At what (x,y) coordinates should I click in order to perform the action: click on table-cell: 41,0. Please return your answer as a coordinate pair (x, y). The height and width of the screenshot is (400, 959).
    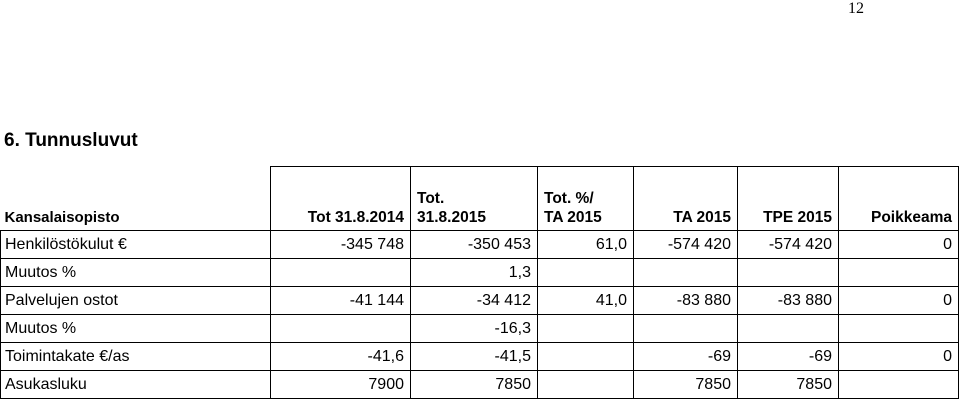
    Looking at the image, I should click on (585, 300).